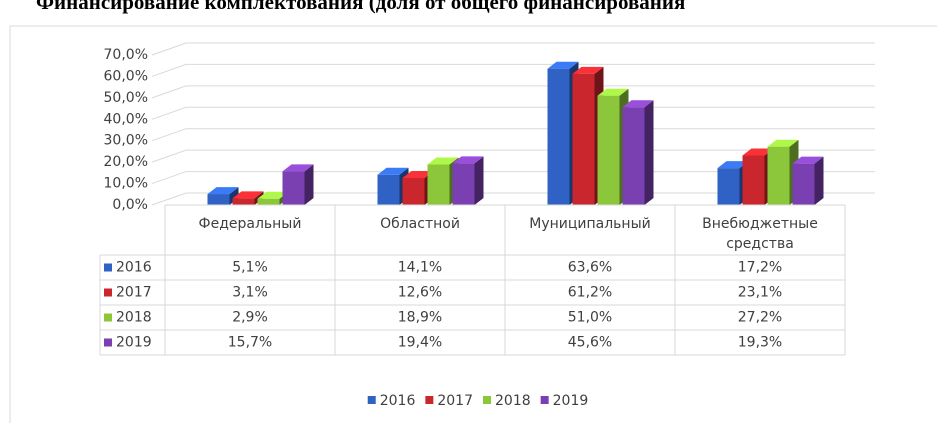 This screenshot has width=937, height=423. I want to click on x-tick-label: Федеральный, so click(250, 224).